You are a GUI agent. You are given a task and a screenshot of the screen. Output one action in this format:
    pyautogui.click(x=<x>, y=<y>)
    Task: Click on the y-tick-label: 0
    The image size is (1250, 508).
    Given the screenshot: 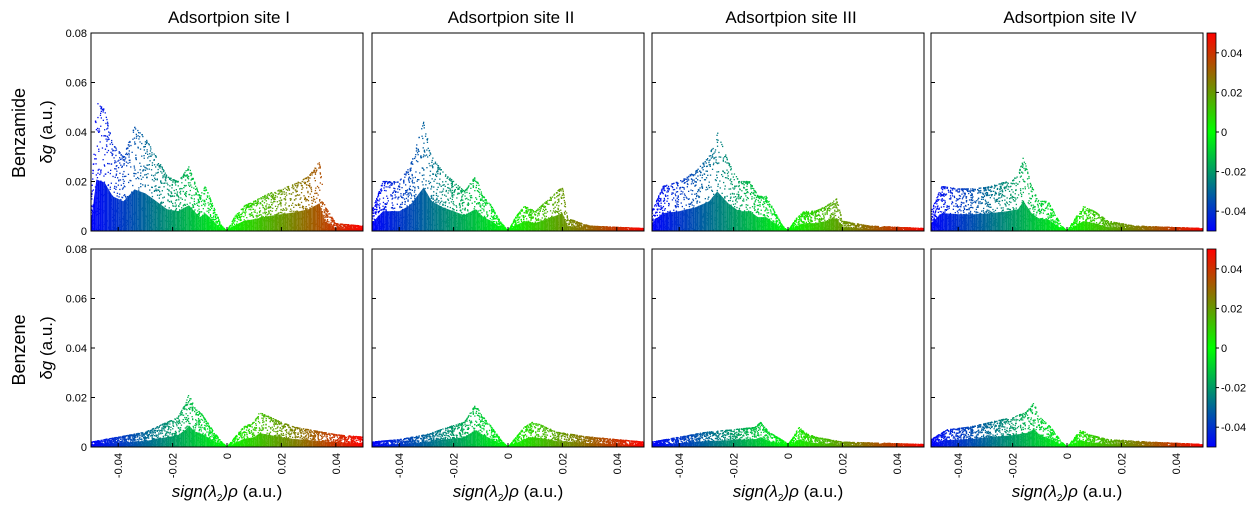 What is the action you would take?
    pyautogui.click(x=84, y=232)
    